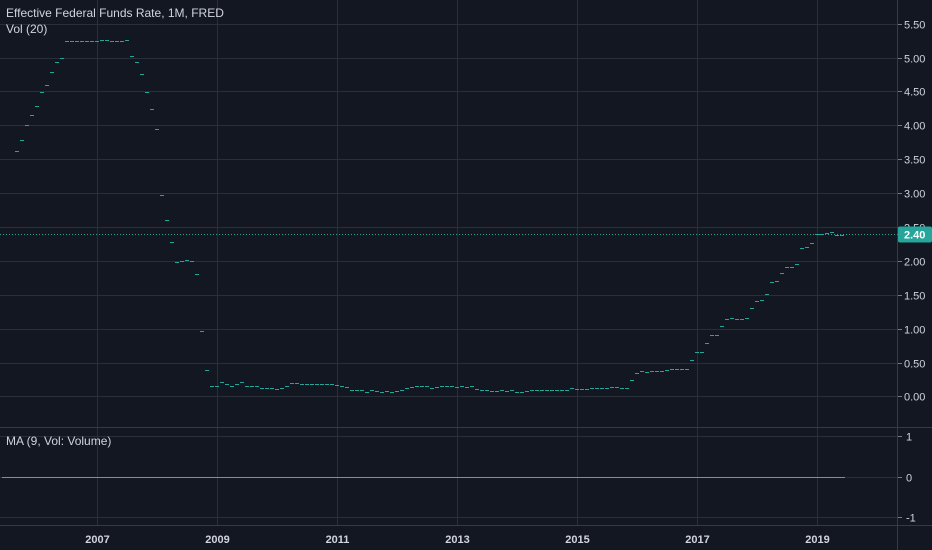  What do you see at coordinates (914, 331) in the screenshot?
I see `y-tick-label: 1.00` at bounding box center [914, 331].